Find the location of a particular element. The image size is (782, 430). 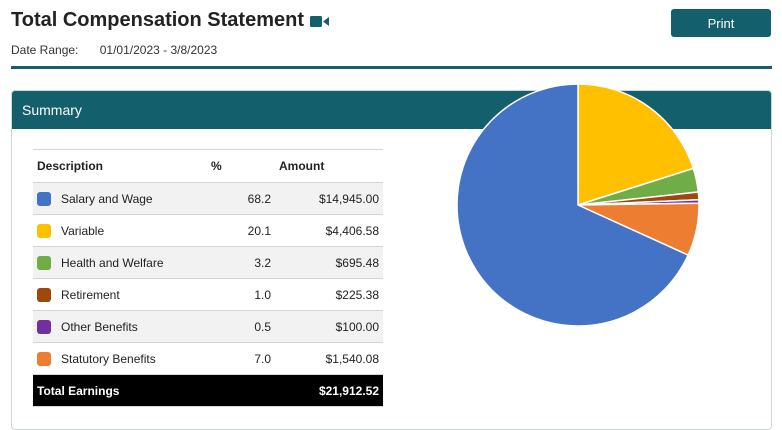

row-description: Health and Welfare is located at coordinates (112, 262).